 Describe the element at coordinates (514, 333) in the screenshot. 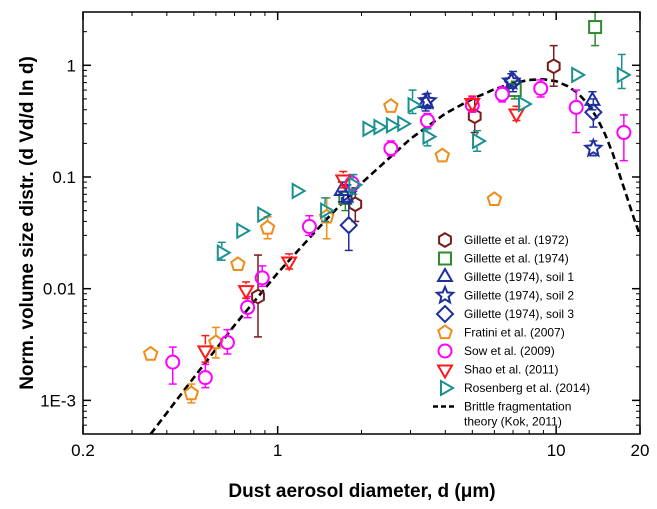

I see `legend-label: Fratini et al. (2007)` at that location.